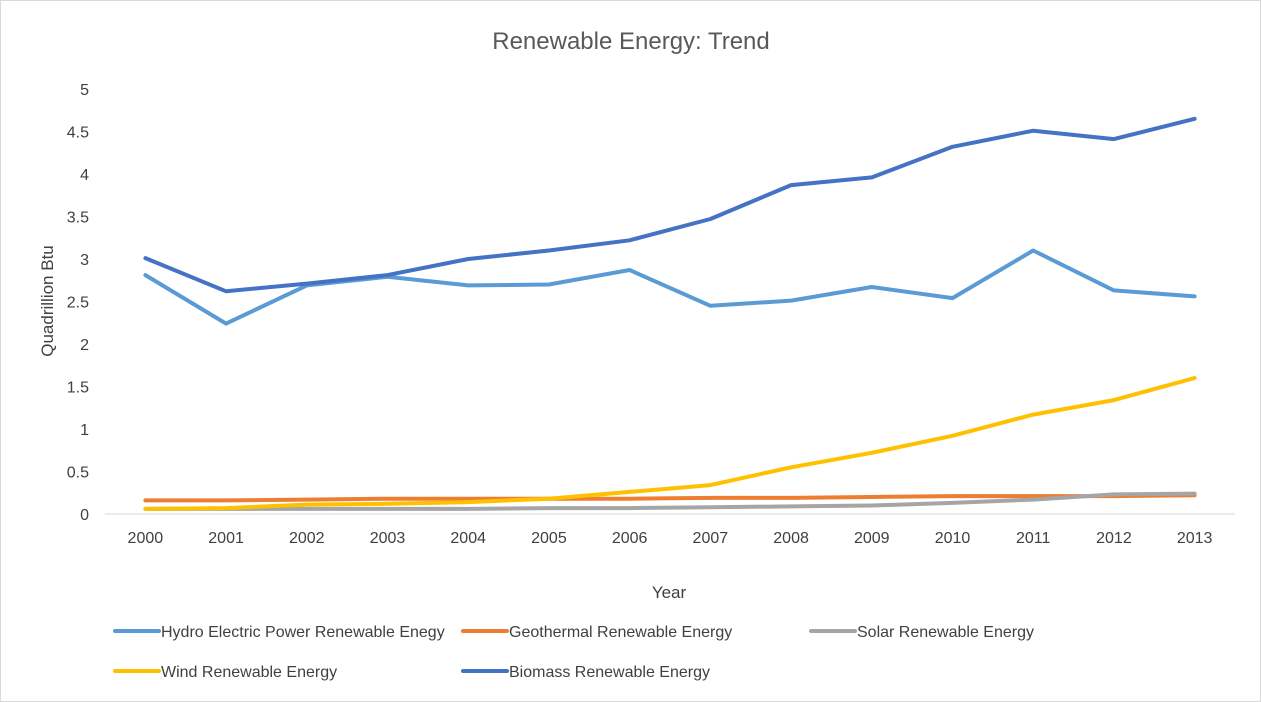  I want to click on y-tick-label: 1.5, so click(78, 388).